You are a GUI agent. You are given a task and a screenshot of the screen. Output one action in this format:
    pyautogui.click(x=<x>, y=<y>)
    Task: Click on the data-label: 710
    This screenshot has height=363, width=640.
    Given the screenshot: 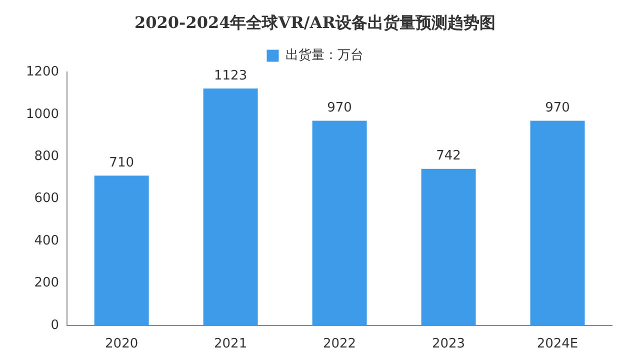 What is the action you would take?
    pyautogui.click(x=121, y=162)
    